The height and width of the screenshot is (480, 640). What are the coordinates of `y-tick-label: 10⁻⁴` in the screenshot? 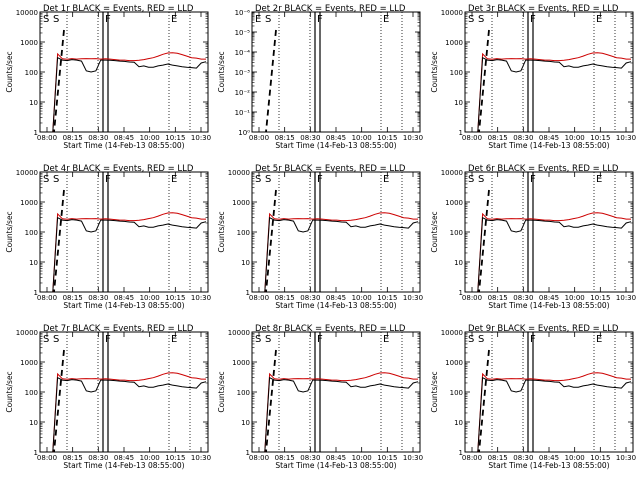 It's located at (243, 53).